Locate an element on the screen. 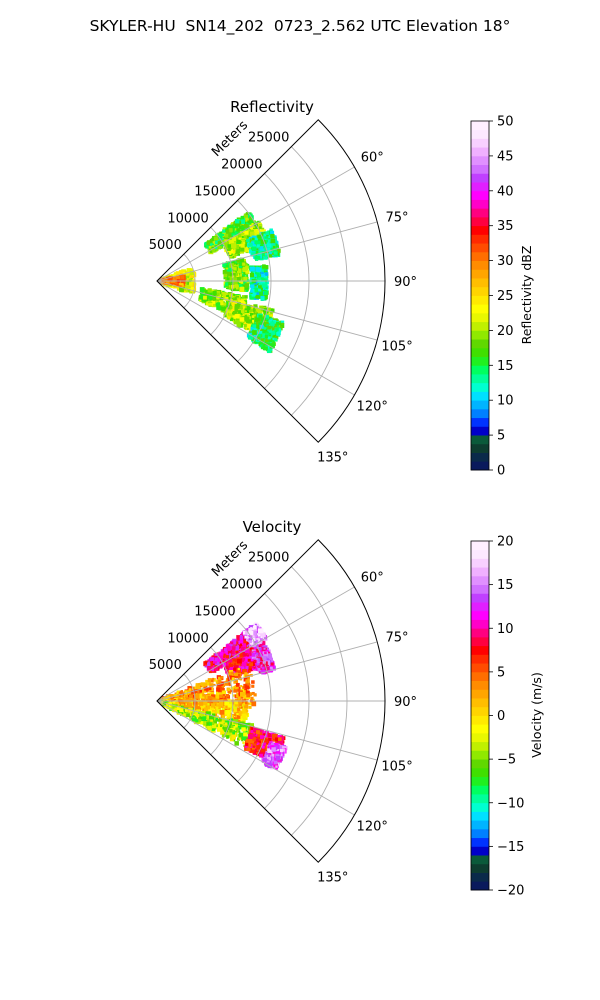 This screenshot has height=1000, width=600. radial-axis-label: Meters is located at coordinates (230, 139).